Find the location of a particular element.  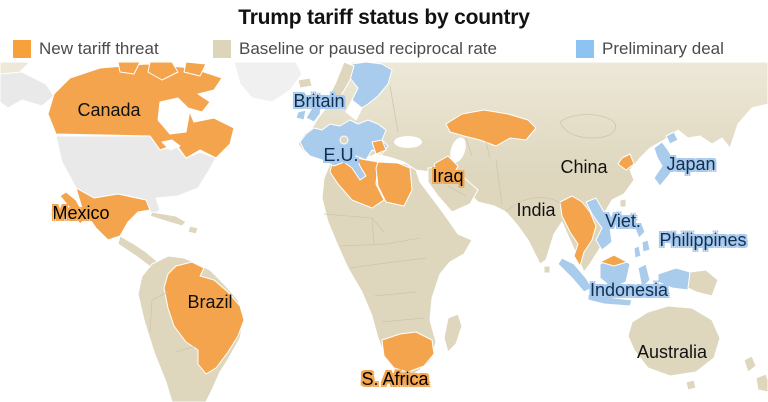

label-india: India is located at coordinates (536, 210).